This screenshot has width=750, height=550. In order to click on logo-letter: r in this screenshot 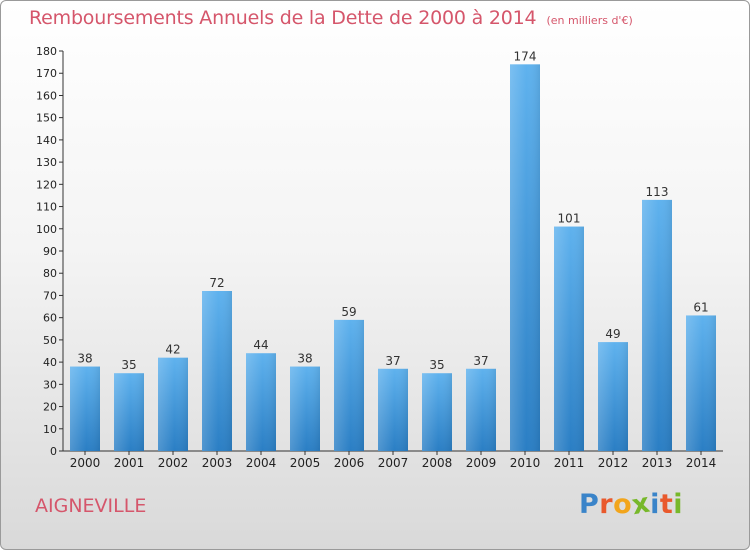, I will do `click(606, 504)`.